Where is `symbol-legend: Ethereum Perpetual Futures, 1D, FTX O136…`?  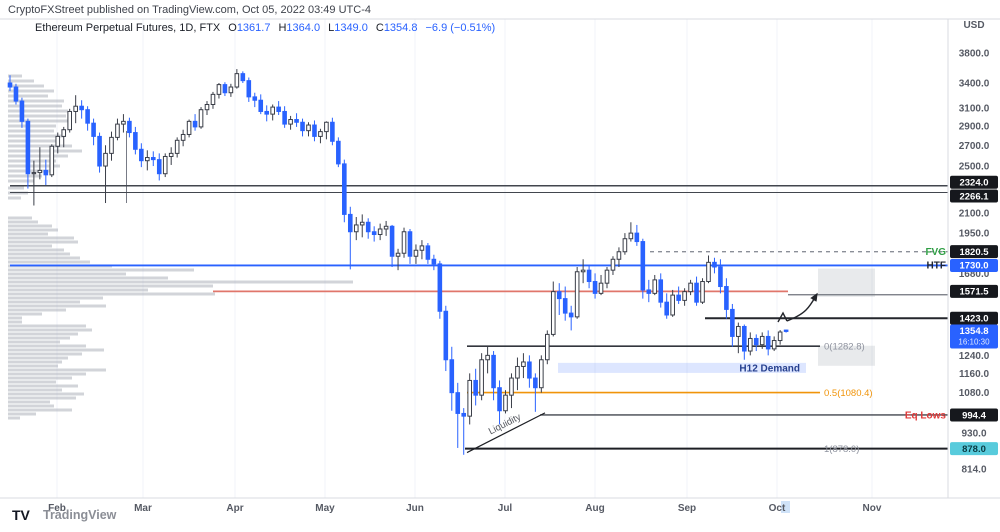
symbol-legend: Ethereum Perpetual Futures, 1D, FTX O136… is located at coordinates (265, 28).